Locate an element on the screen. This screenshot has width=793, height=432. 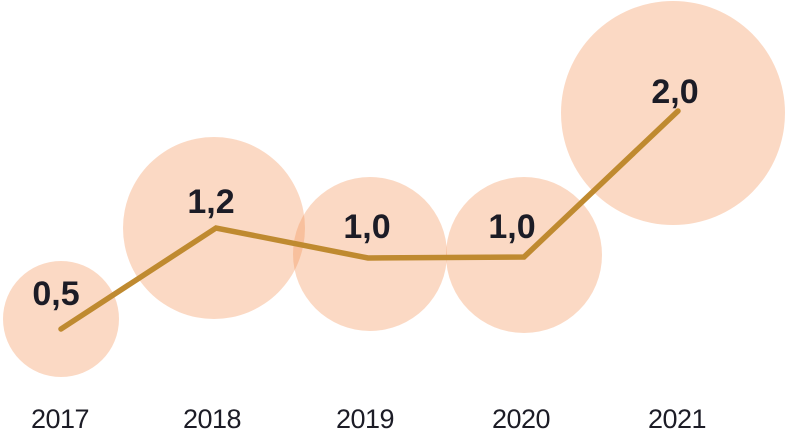
year-label-2020: 2020 is located at coordinates (521, 418).